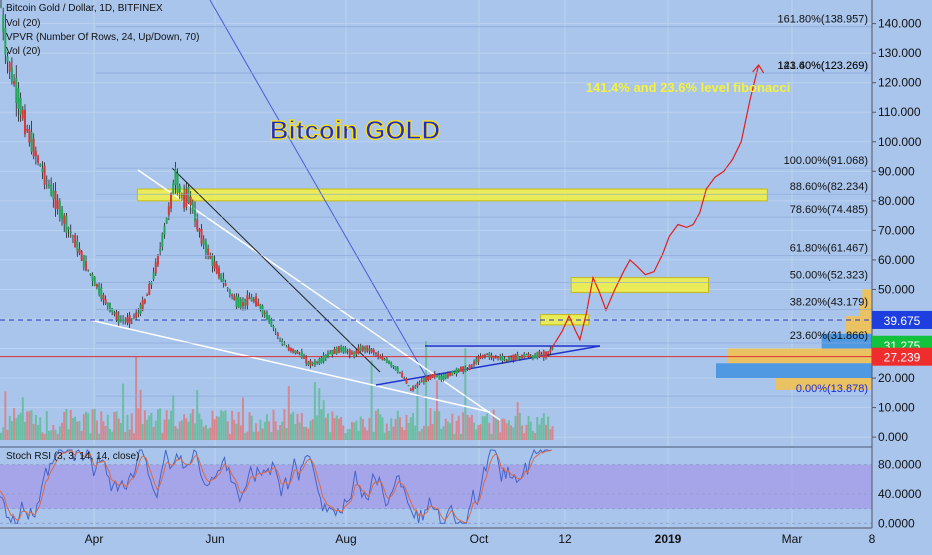 The height and width of the screenshot is (555, 932). Describe the element at coordinates (822, 66) in the screenshot. I see `fibonacci-level-label: 123.60%(123.269)` at that location.